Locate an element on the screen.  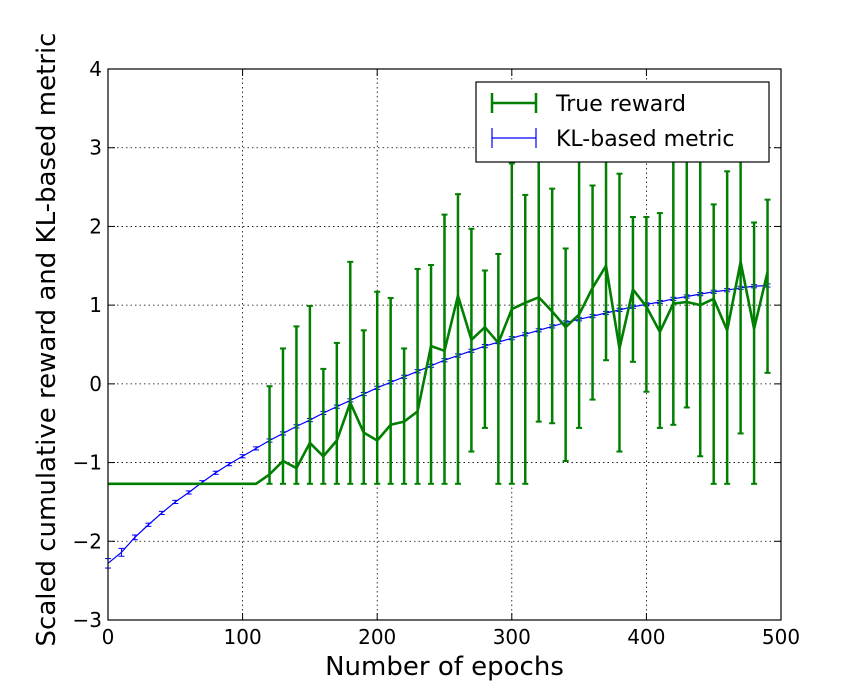
legend-box is located at coordinates (622, 122).